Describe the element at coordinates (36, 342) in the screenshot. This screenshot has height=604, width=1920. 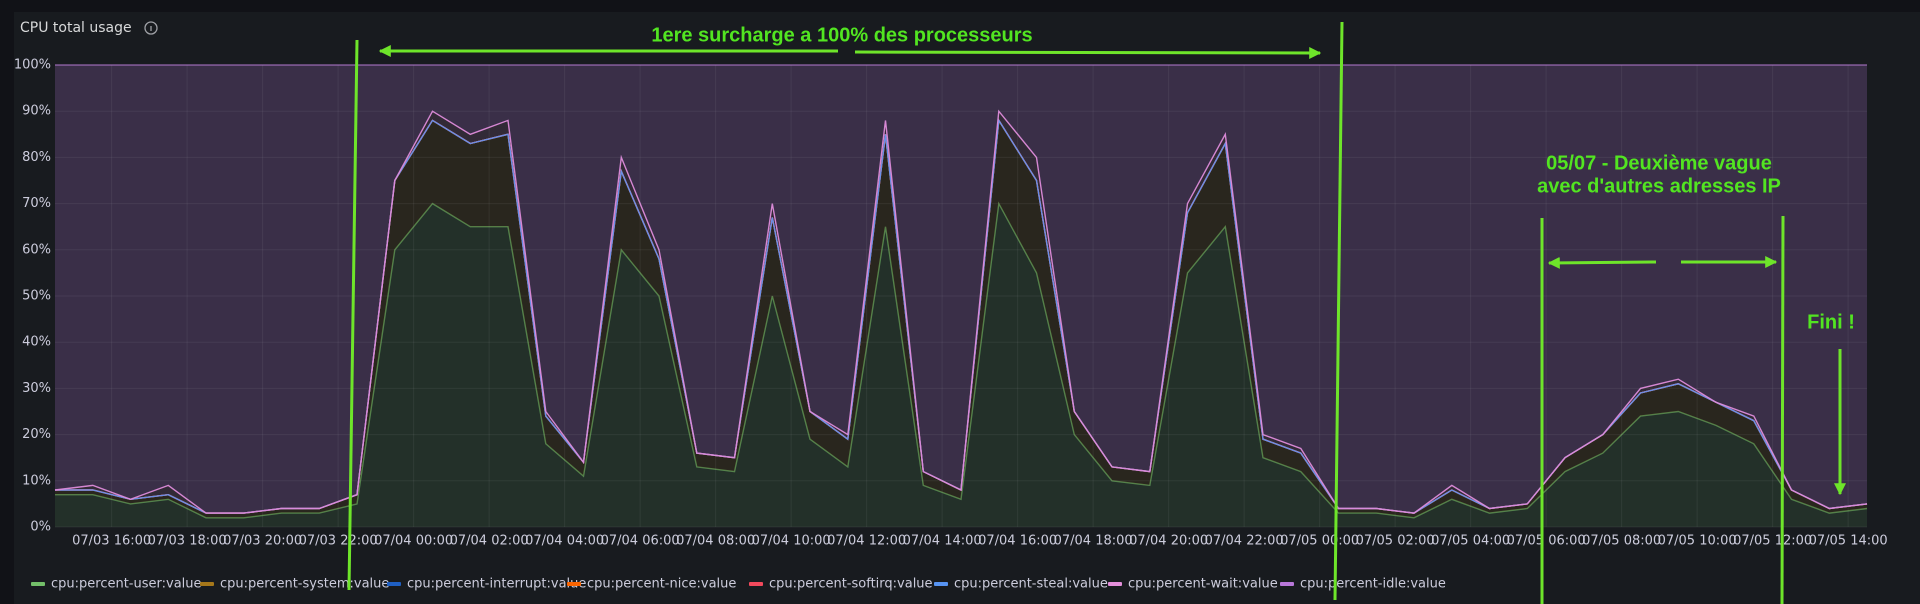
I see `y-tick-label: 40%` at that location.